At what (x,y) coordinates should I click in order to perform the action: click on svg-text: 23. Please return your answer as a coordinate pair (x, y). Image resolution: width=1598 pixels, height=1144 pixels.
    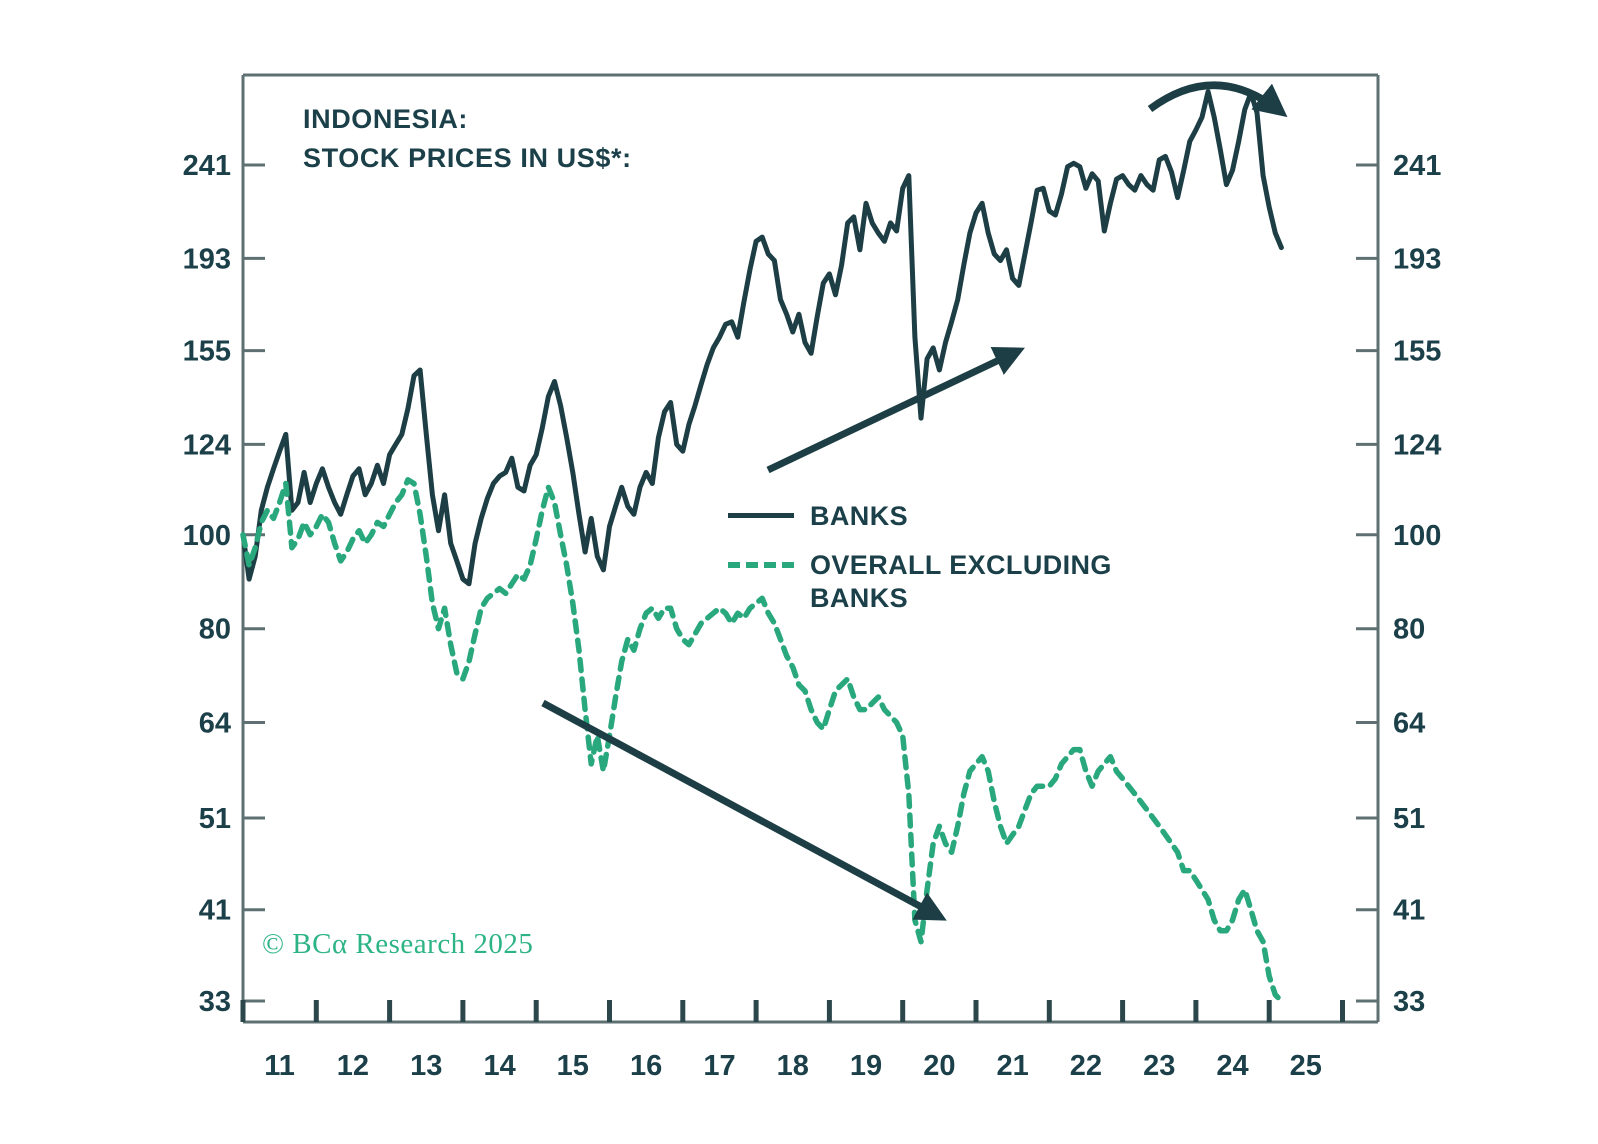
    Looking at the image, I should click on (1159, 1066).